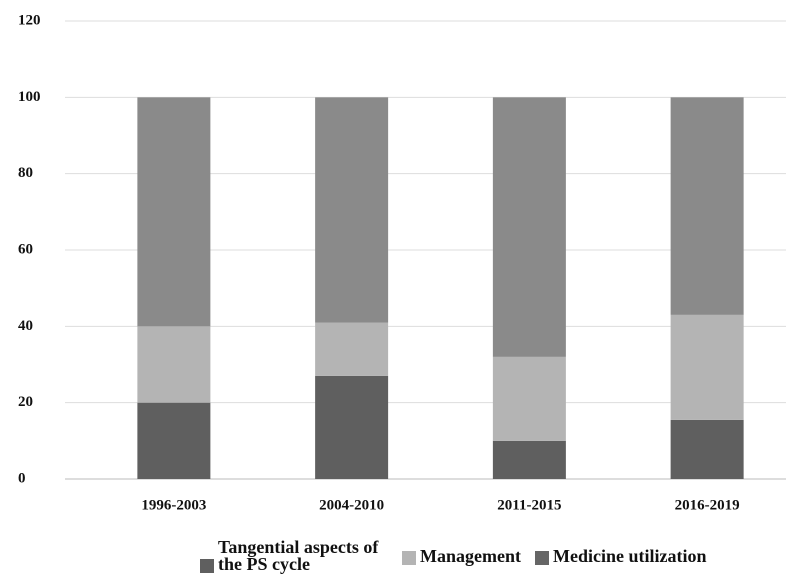 This screenshot has height=587, width=786. Describe the element at coordinates (173, 505) in the screenshot. I see `x-tick-label: 1996-2003` at that location.